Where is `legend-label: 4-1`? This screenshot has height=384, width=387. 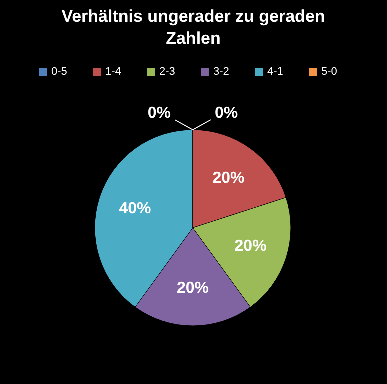
legend-label: 4-1 is located at coordinates (276, 72).